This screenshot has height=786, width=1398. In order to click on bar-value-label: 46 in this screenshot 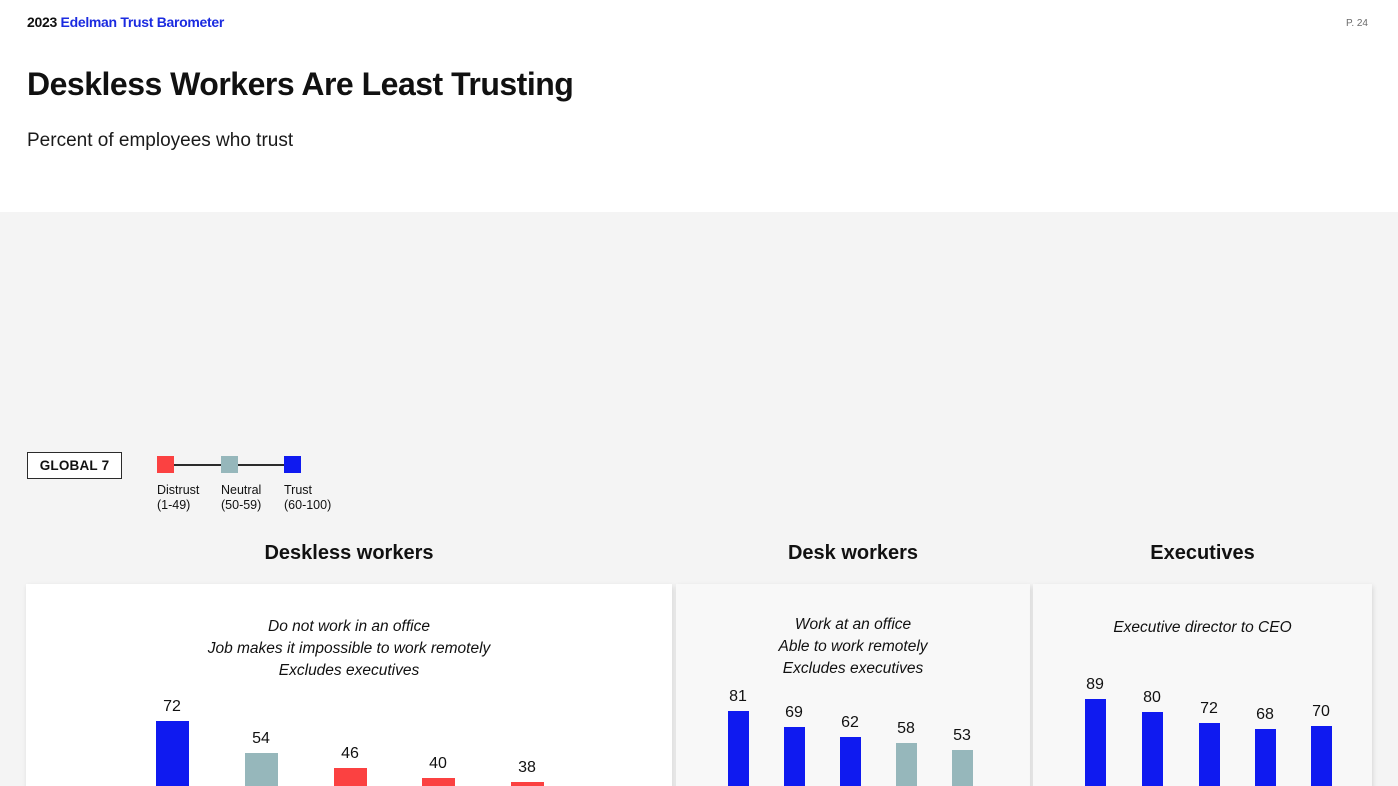, I will do `click(350, 753)`.